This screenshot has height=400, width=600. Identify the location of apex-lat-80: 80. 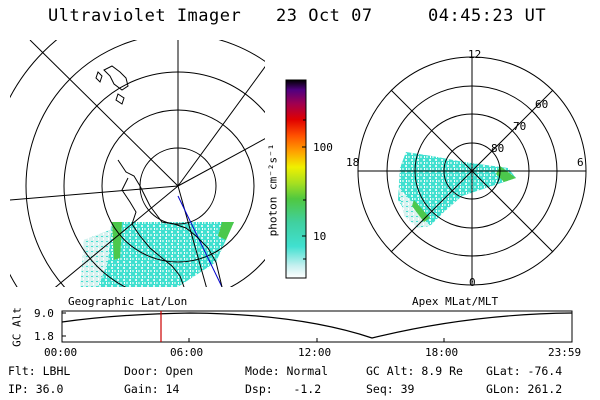
(498, 148).